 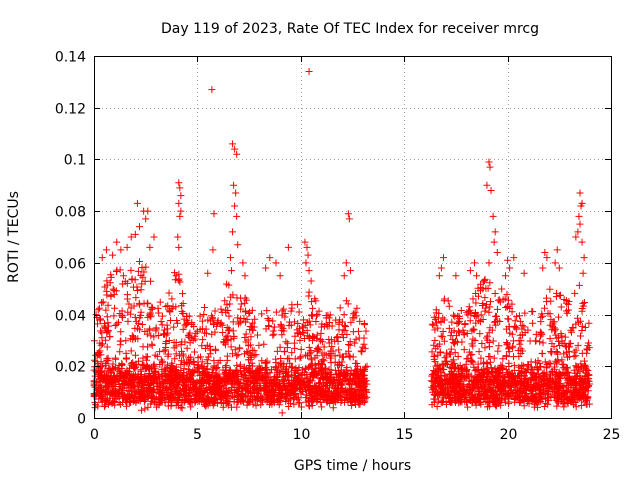 What do you see at coordinates (405, 435) in the screenshot?
I see `x-tick-label: 15` at bounding box center [405, 435].